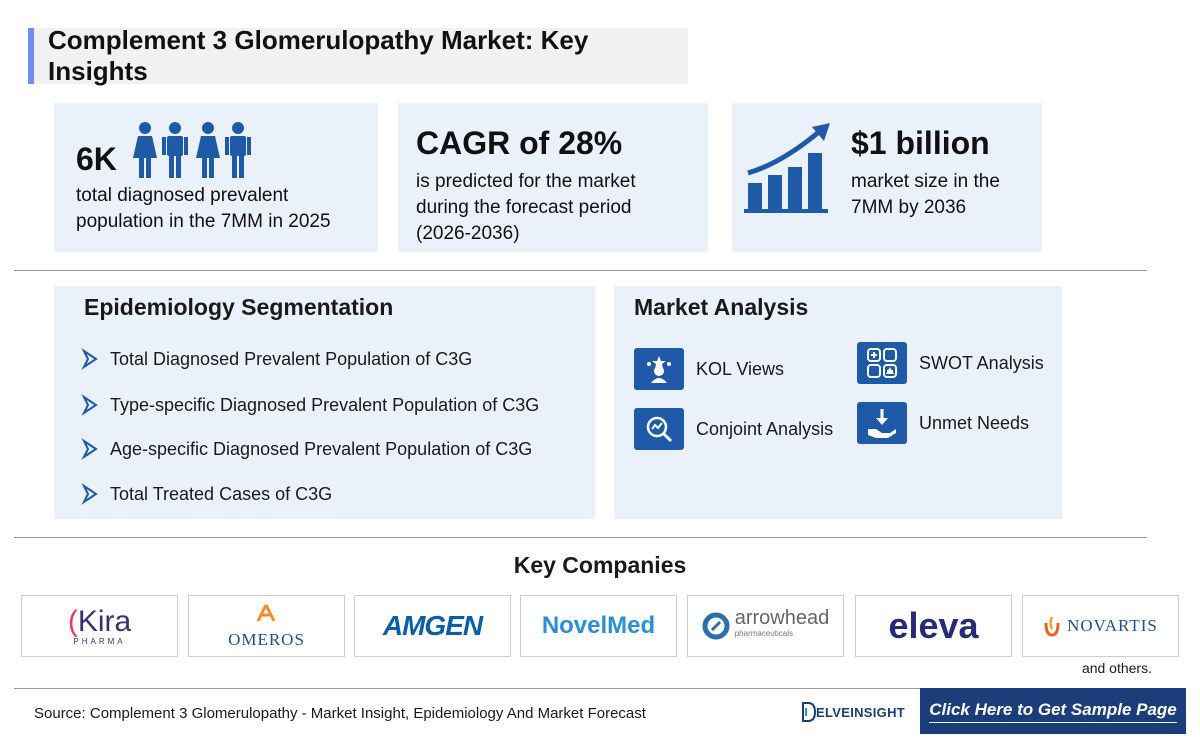  What do you see at coordinates (920, 143) in the screenshot?
I see `stat-value: $1 billion` at bounding box center [920, 143].